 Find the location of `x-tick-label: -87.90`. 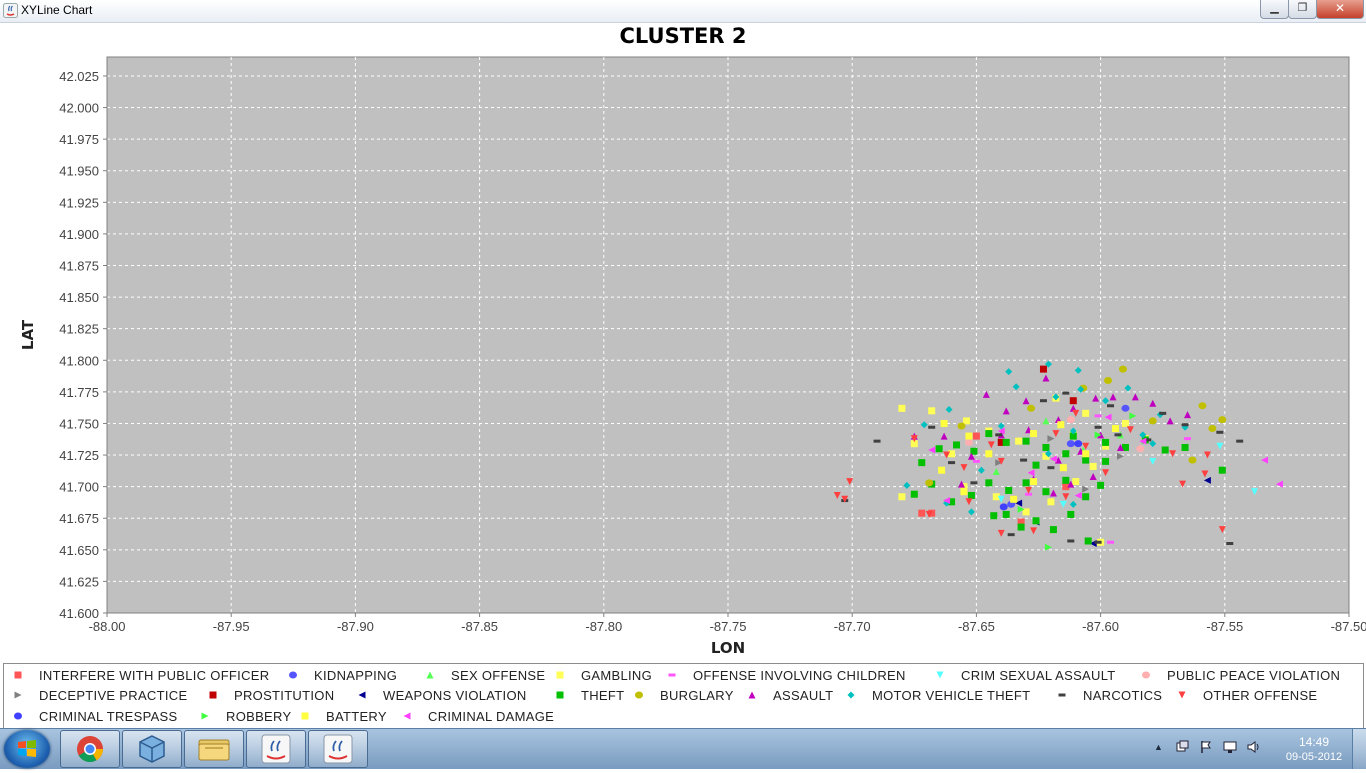

x-tick-label: -87.90 is located at coordinates (355, 626).